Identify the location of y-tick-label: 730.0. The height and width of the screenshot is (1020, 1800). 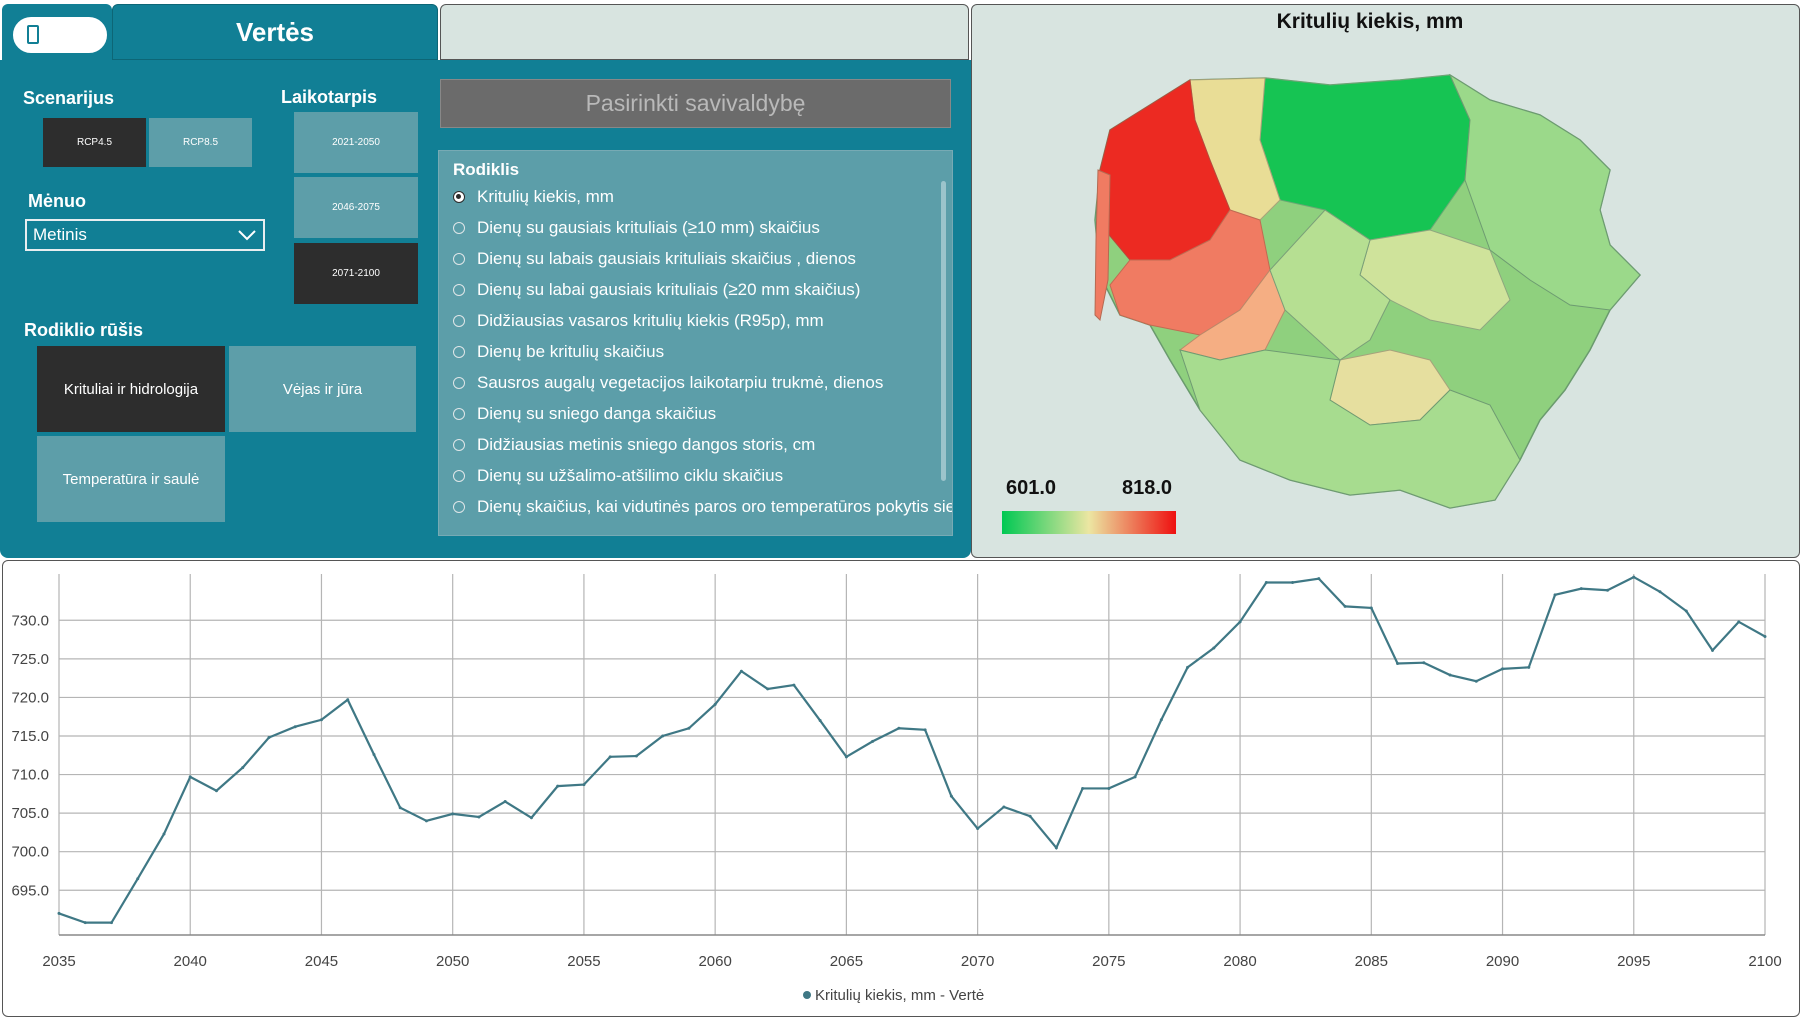
(30, 620).